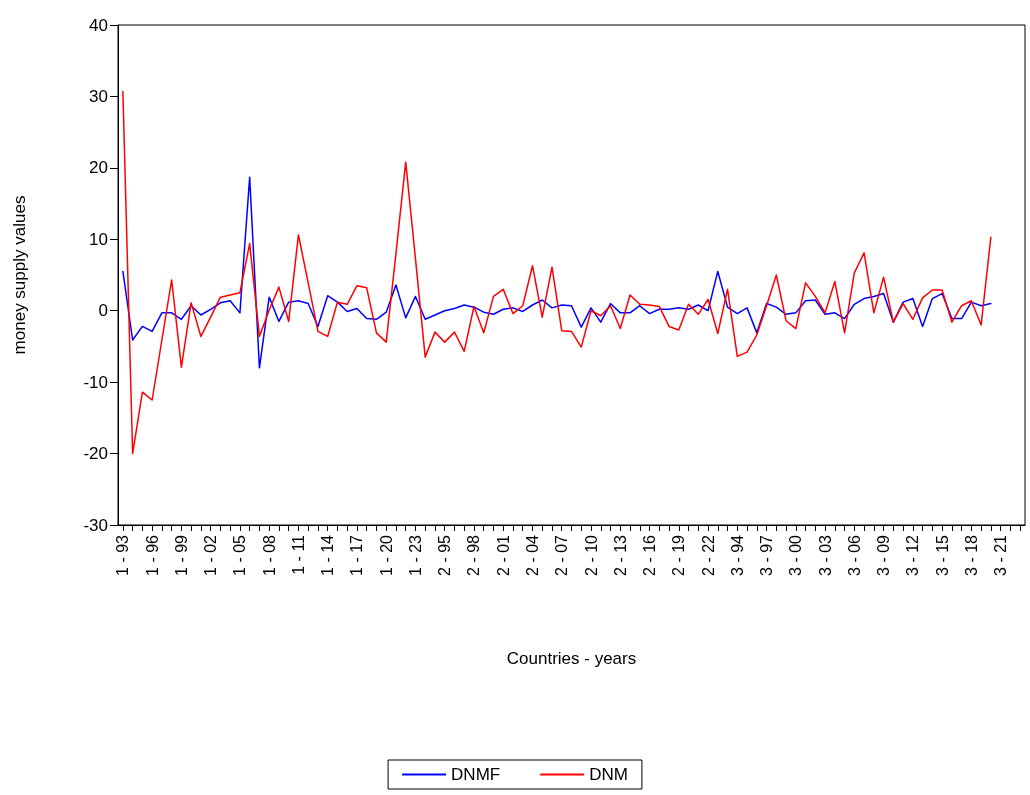 This screenshot has width=1030, height=795. What do you see at coordinates (357, 555) in the screenshot?
I see `x-tick-label: 1 - 17` at bounding box center [357, 555].